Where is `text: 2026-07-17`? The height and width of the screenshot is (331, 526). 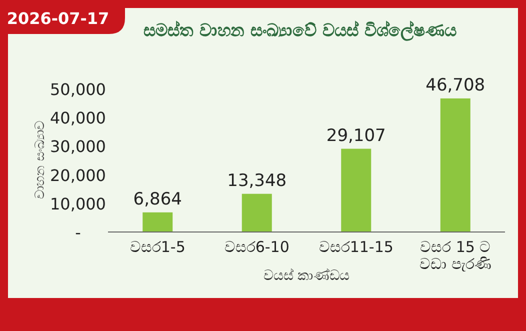
text: 2026-07-17 is located at coordinates (58, 18).